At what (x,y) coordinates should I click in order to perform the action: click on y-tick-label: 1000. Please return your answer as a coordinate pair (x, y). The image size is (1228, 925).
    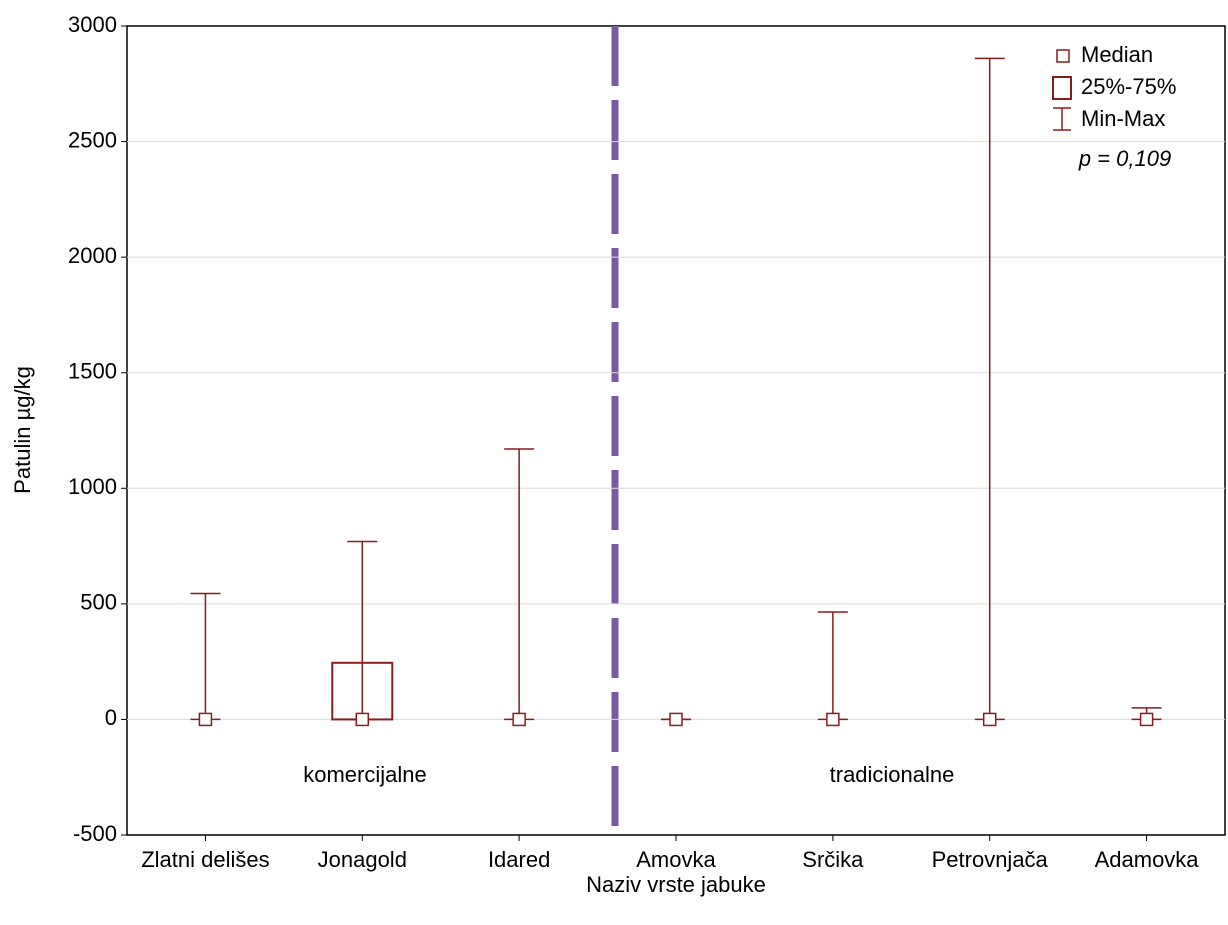
    Looking at the image, I should click on (92, 486).